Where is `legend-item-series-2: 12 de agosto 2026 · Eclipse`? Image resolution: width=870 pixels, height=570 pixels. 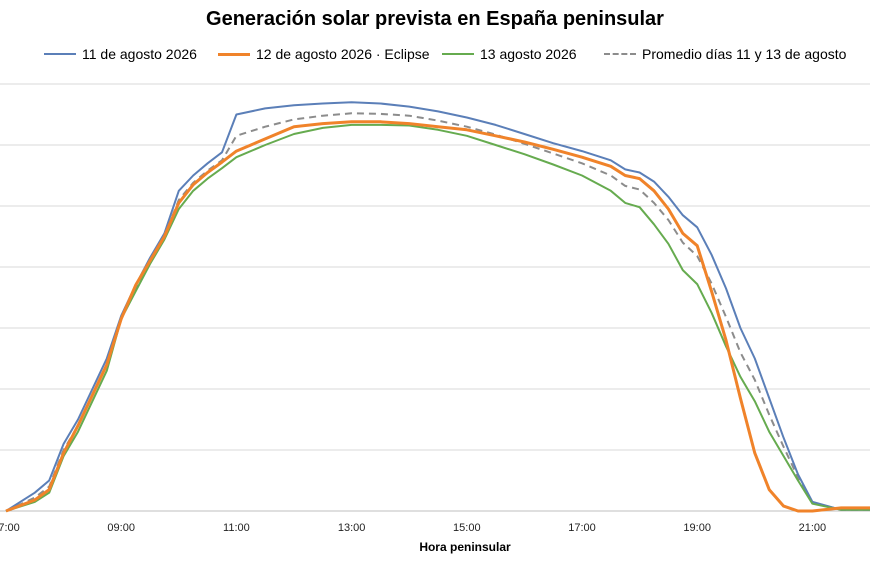
legend-item-series-2: 12 de agosto 2026 · Eclipse is located at coordinates (324, 54).